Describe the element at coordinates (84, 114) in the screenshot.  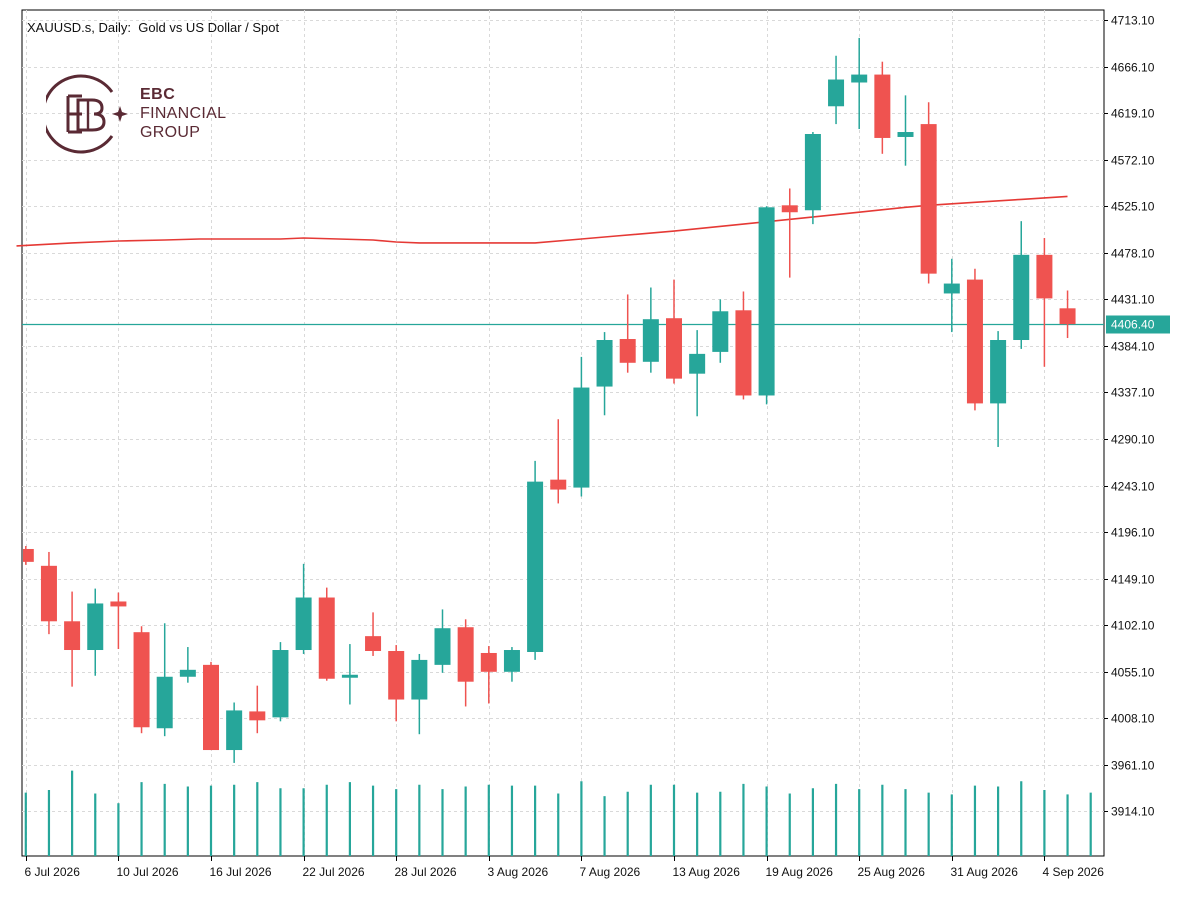
I see `ebc-logo-icon` at that location.